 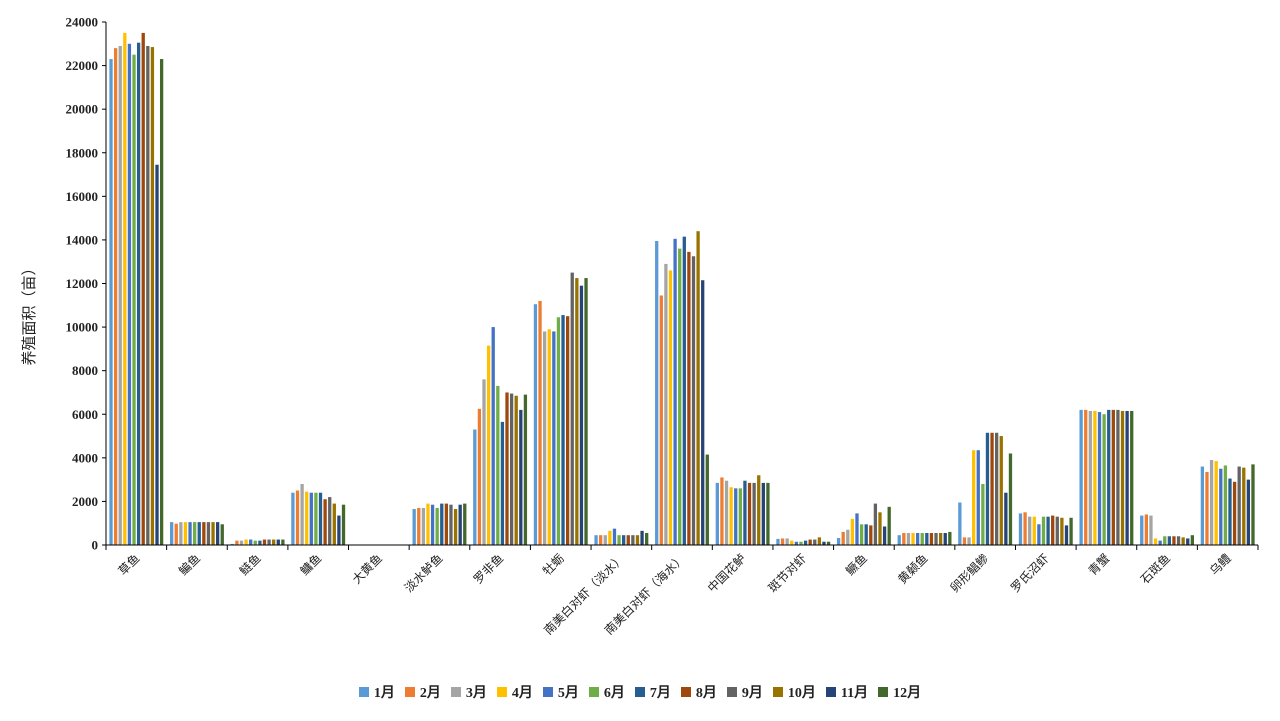 I want to click on legend-item: 11月, so click(x=847, y=692).